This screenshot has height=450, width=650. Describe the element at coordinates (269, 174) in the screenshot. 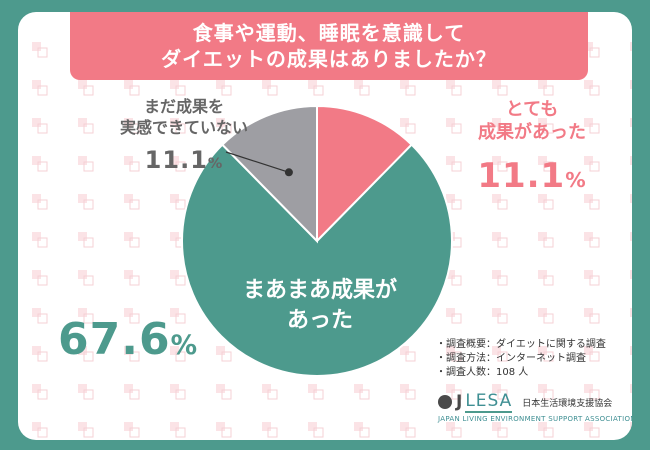

I see `pie-slice-not-yet` at that location.